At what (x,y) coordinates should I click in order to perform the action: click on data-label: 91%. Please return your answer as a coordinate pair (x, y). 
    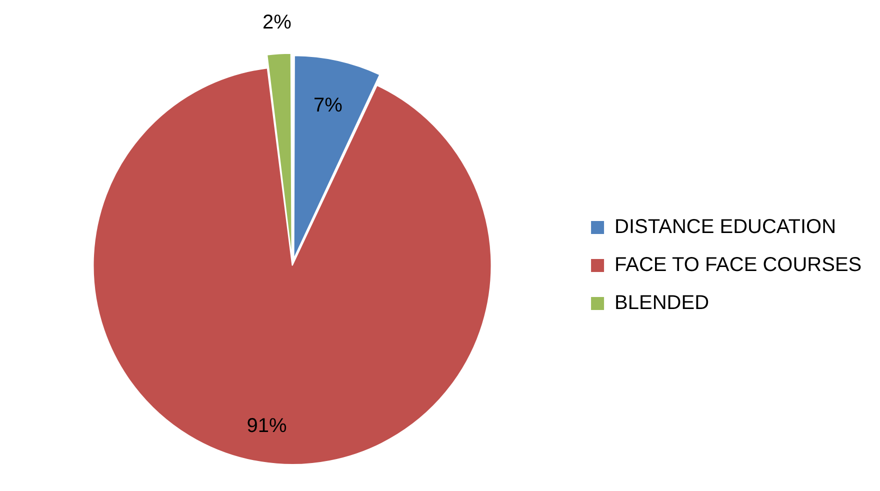
    Looking at the image, I should click on (266, 426).